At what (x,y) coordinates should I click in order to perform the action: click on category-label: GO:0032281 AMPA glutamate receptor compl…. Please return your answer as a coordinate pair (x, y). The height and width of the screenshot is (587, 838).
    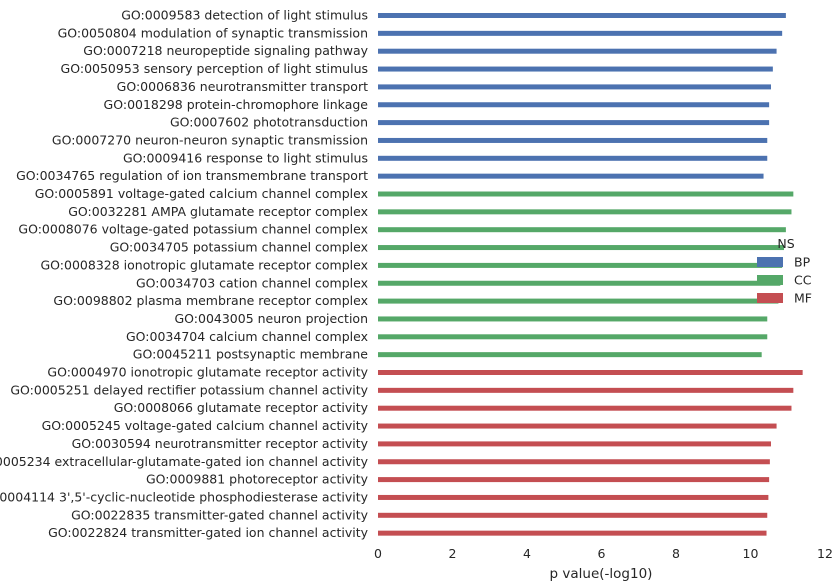
    Looking at the image, I should click on (218, 211).